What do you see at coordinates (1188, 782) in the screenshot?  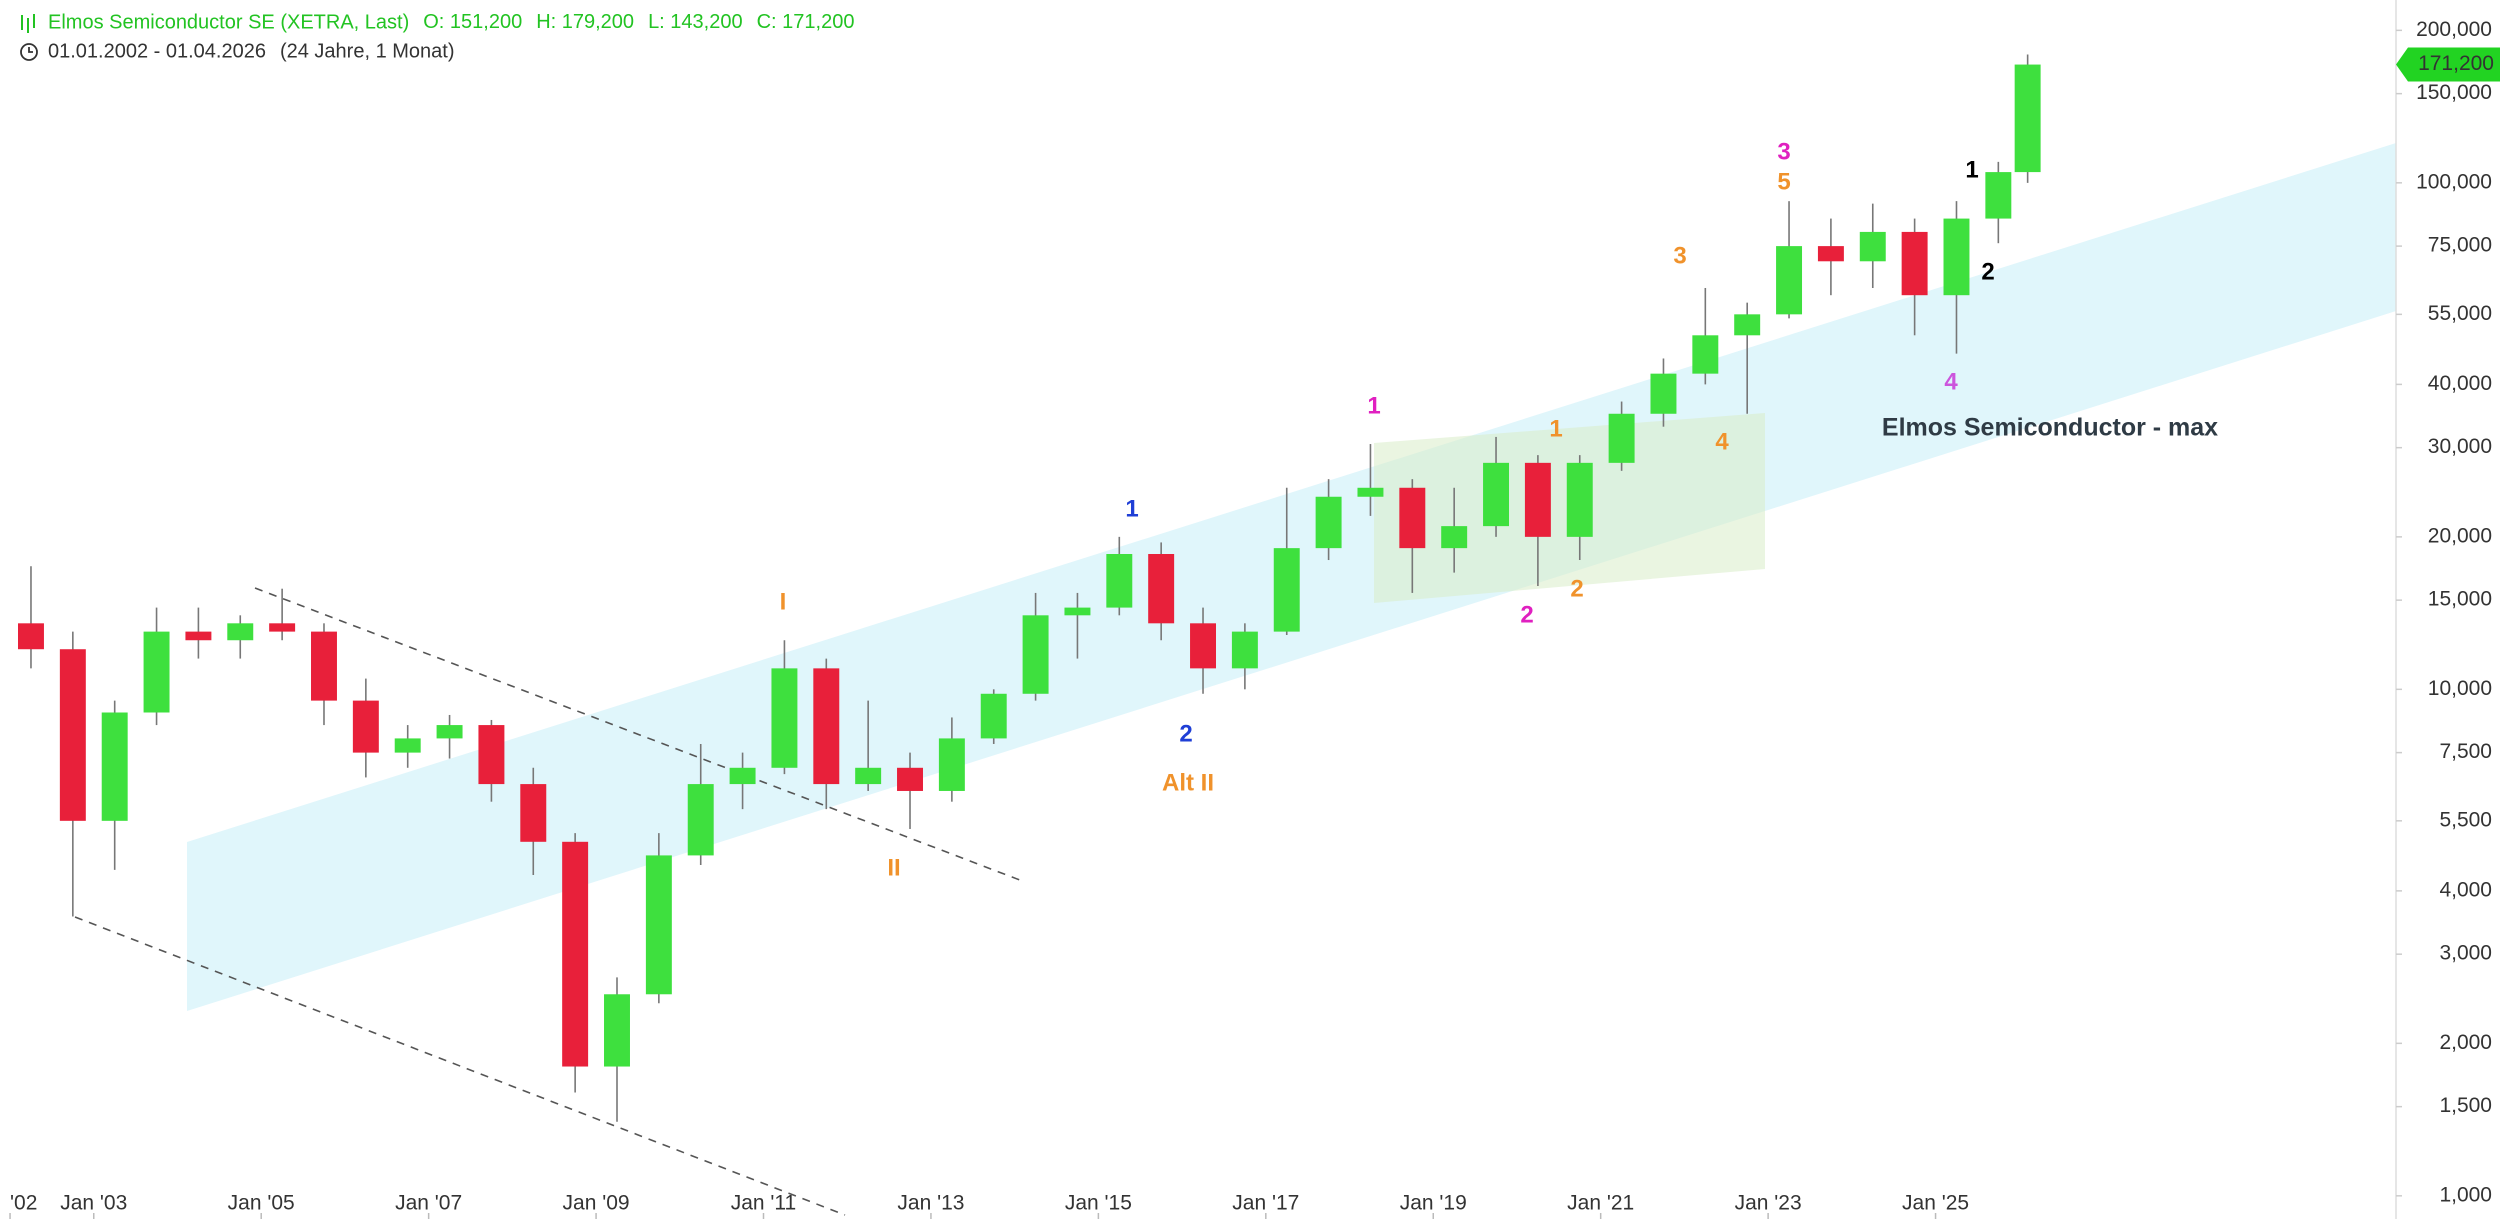 I see `wave-label: Alt II` at bounding box center [1188, 782].